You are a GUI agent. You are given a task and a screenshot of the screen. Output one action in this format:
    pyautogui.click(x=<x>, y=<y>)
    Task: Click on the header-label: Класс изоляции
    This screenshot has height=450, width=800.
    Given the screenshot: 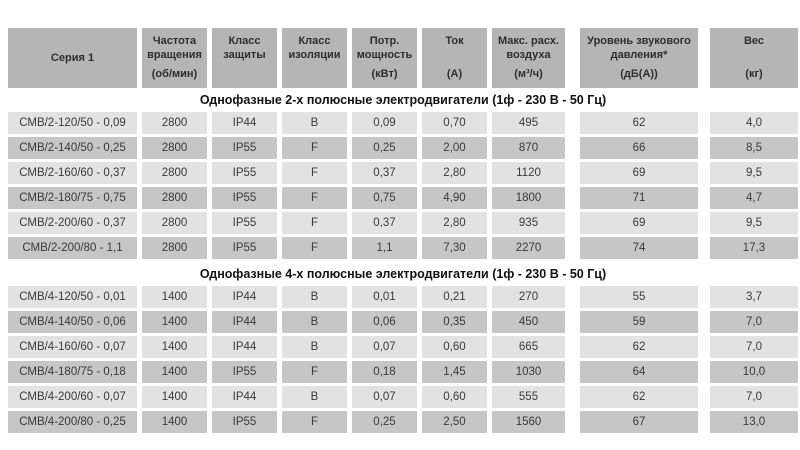 What is the action you would take?
    pyautogui.click(x=314, y=48)
    